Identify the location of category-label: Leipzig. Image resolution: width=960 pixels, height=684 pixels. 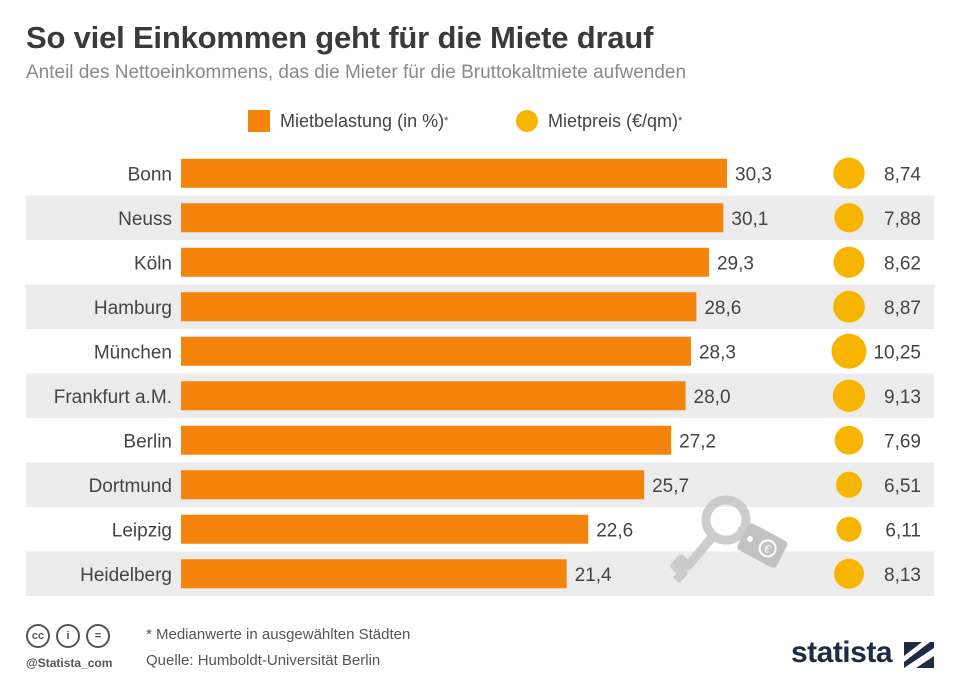
(142, 530).